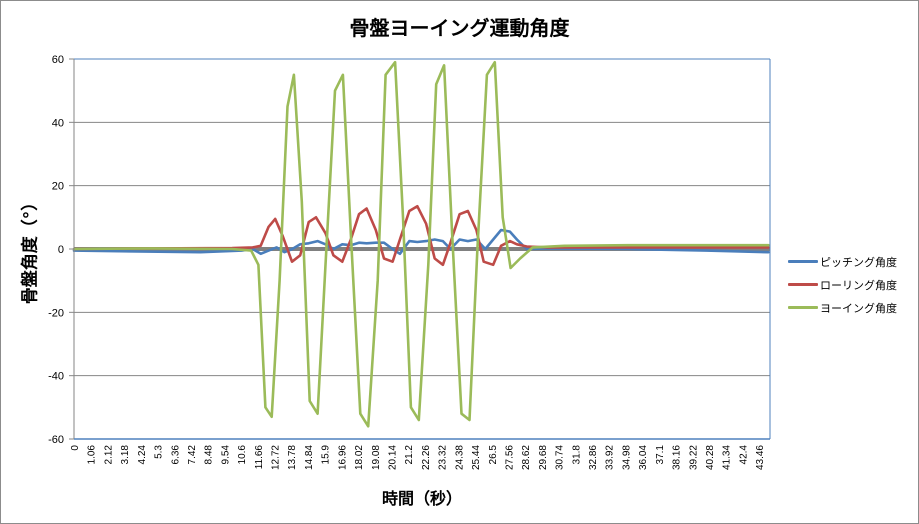  What do you see at coordinates (426, 457) in the screenshot?
I see `x-tick-label: 22.26` at bounding box center [426, 457].